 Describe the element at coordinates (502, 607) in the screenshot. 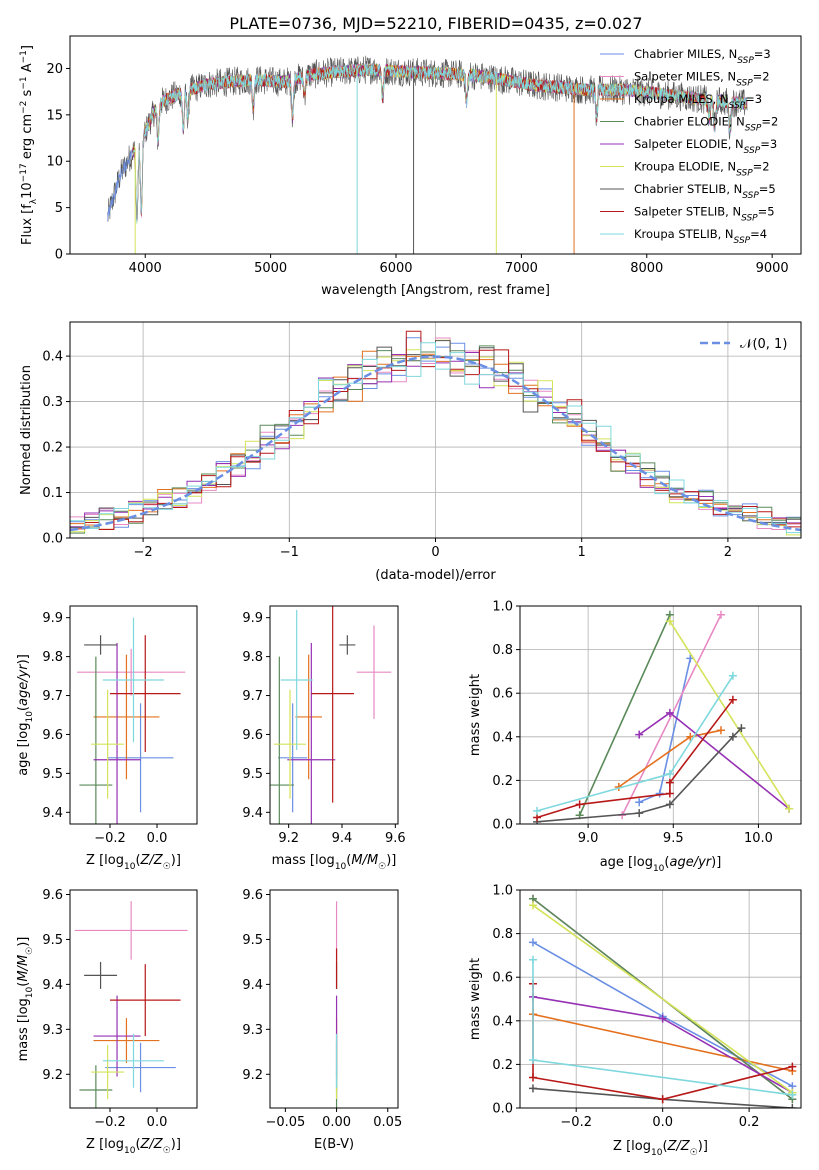

I see `y-tick-label: 1.0` at that location.